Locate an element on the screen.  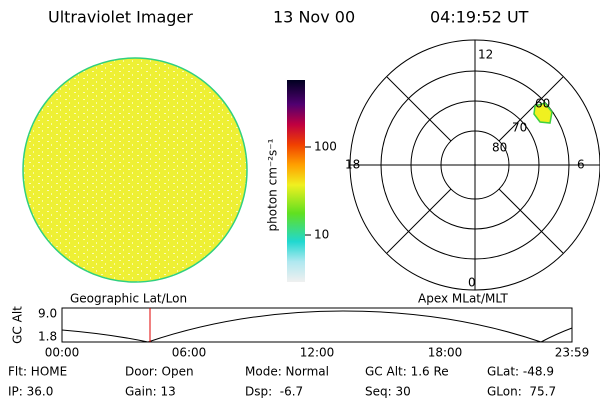
mlat-label: 70 is located at coordinates (519, 128).